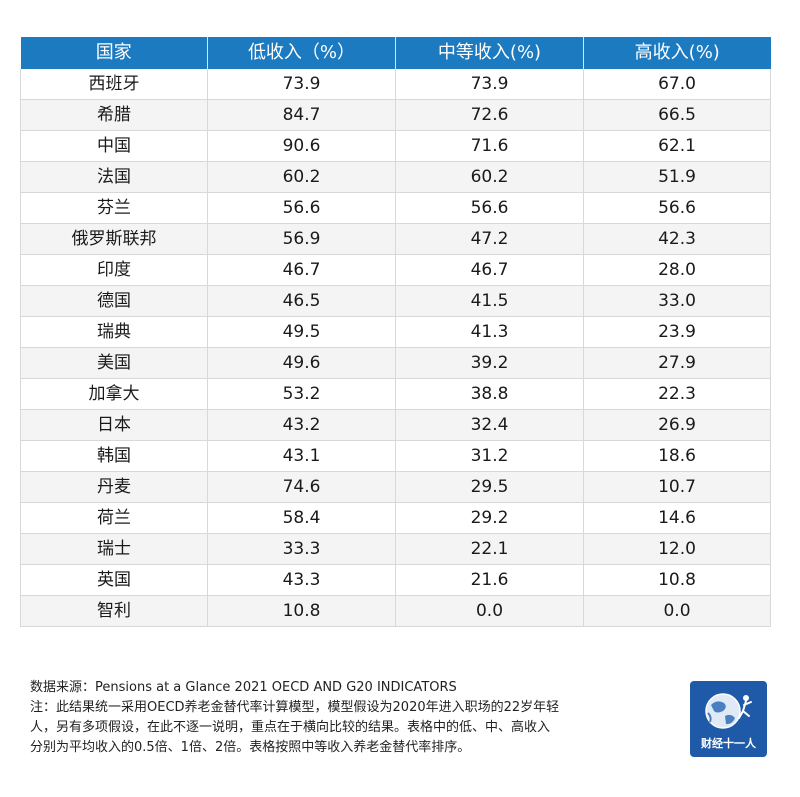 This screenshot has height=797, width=800. Describe the element at coordinates (489, 239) in the screenshot. I see `rate-cell: 47.2` at that location.